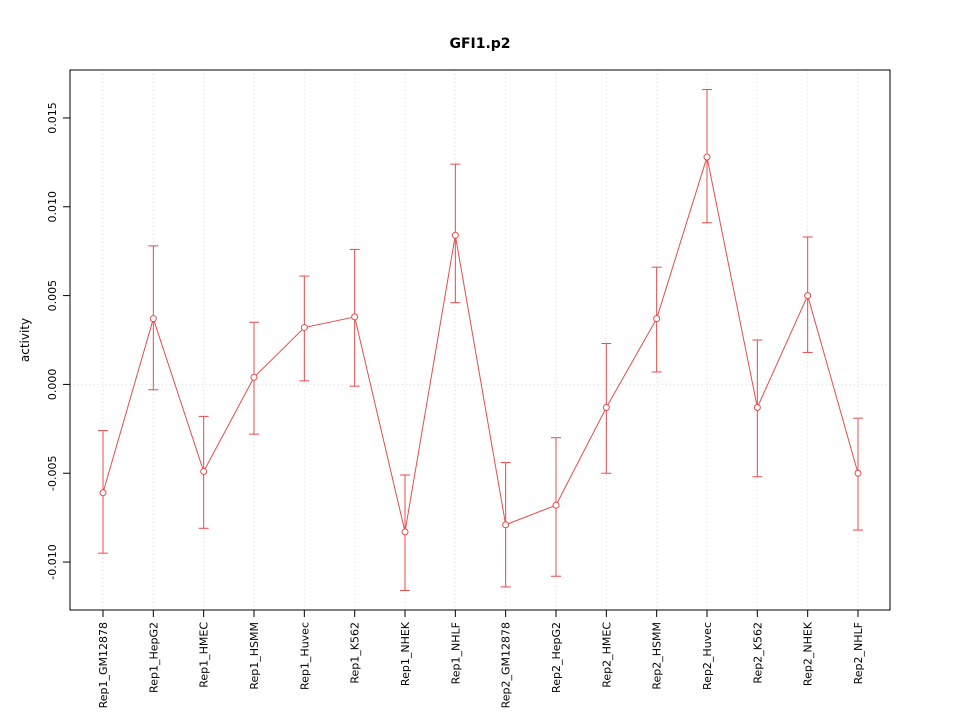  What do you see at coordinates (606, 655) in the screenshot?
I see `x-tick-label: Rep2_HMEC` at bounding box center [606, 655].